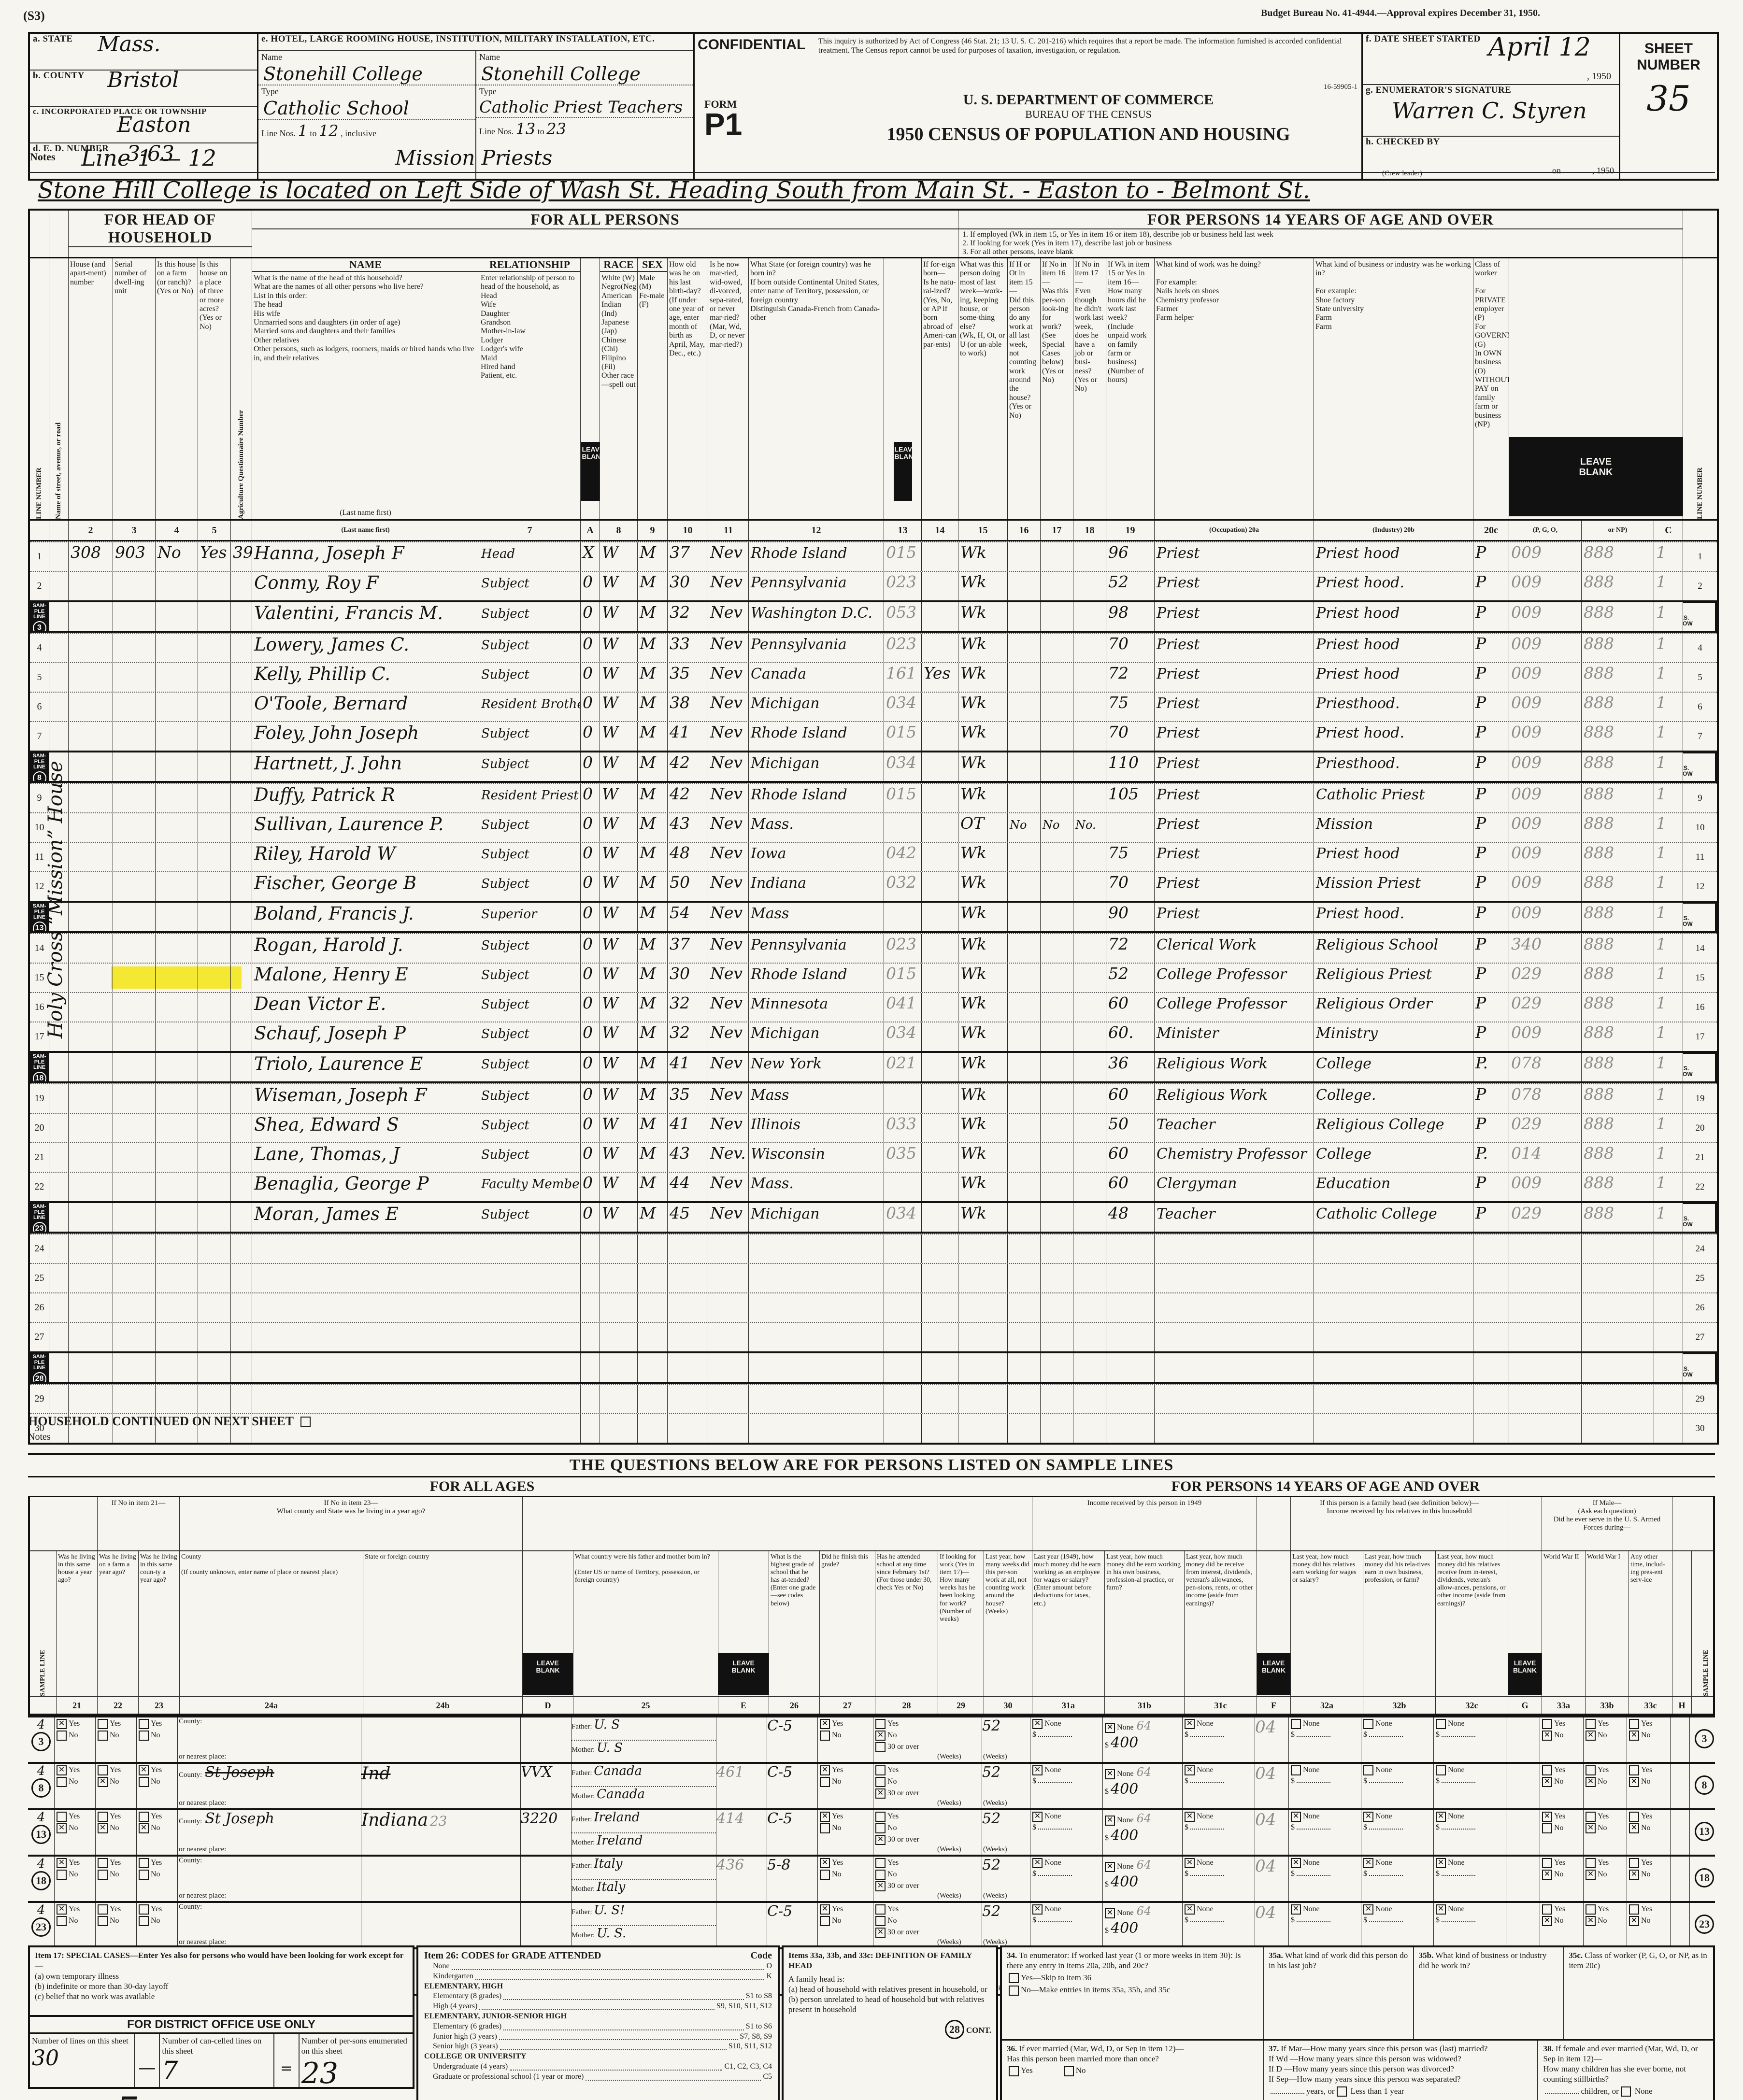  I want to click on cell-hours, so click(1130, 1248).